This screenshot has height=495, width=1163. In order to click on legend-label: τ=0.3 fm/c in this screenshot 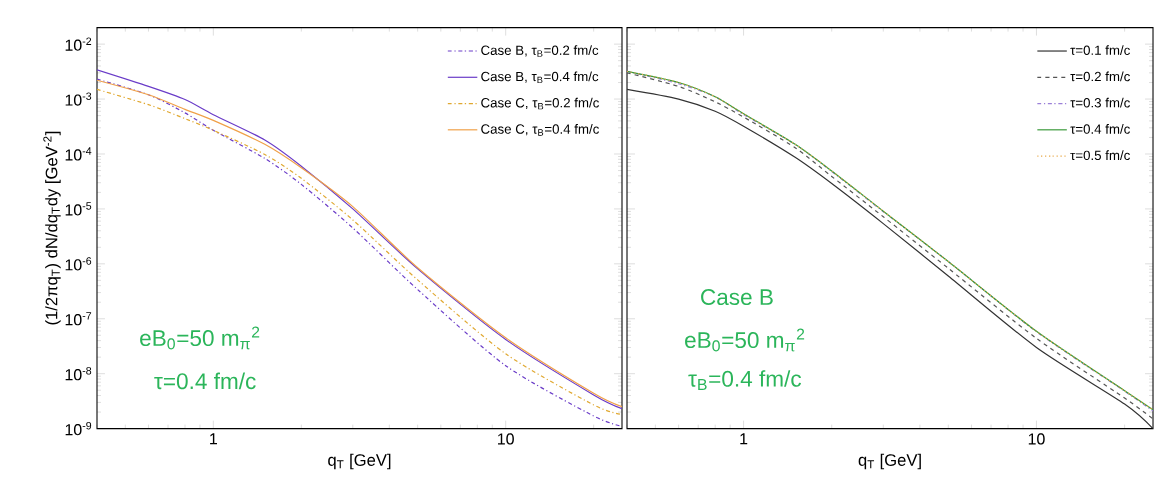, I will do `click(1100, 102)`.